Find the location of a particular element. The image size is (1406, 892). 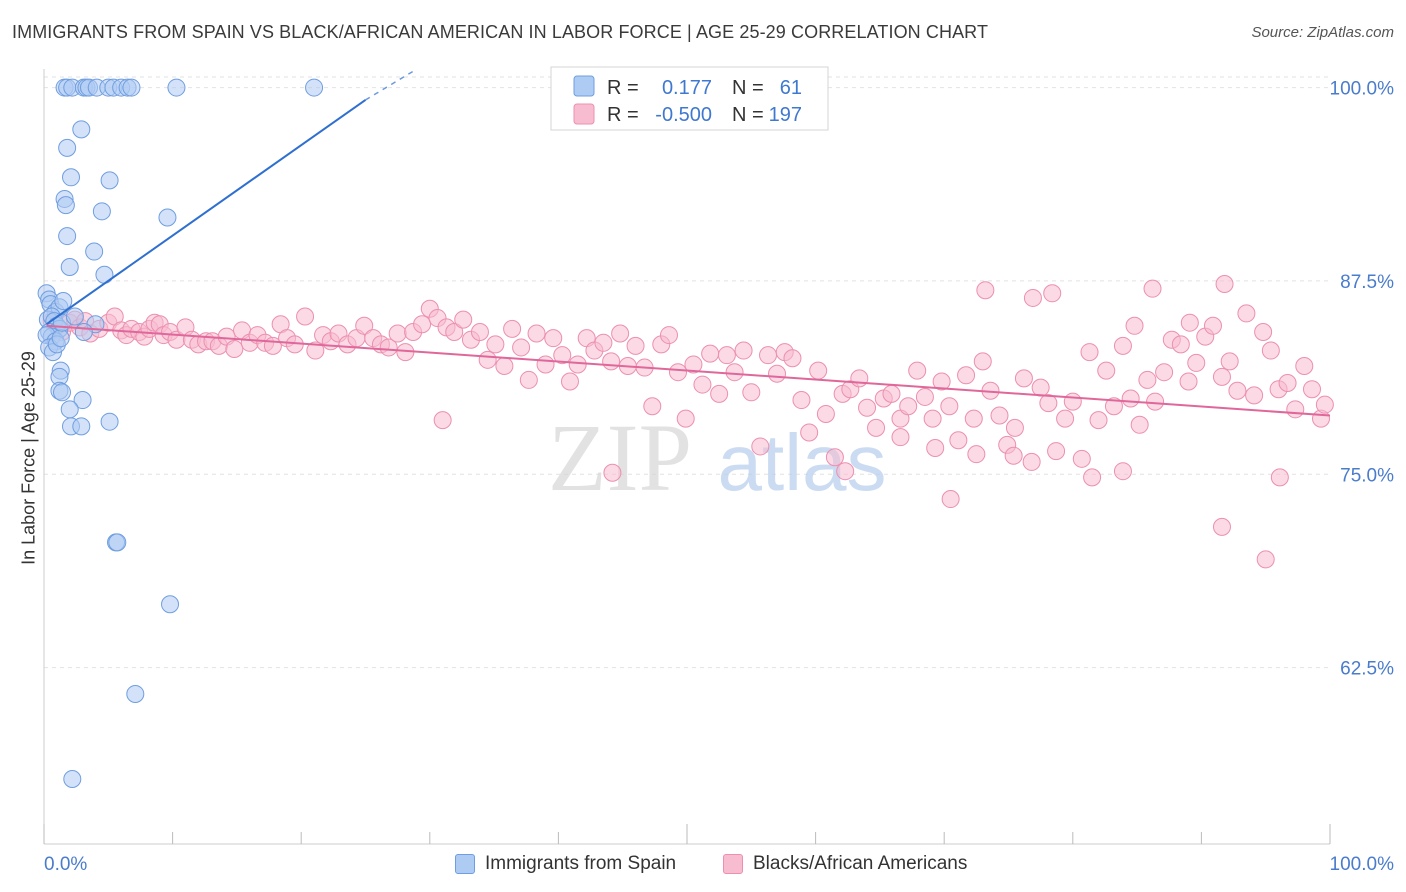

y-tick-label: 87.5% is located at coordinates (1367, 282).